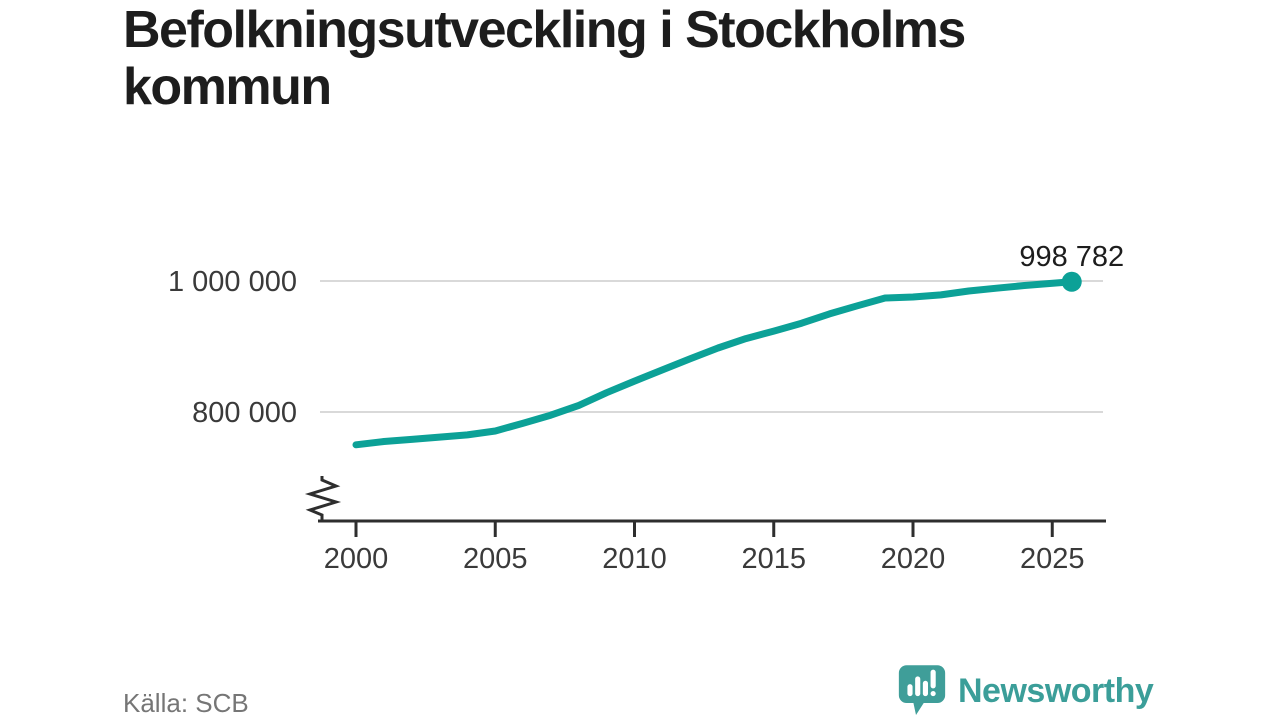 The width and height of the screenshot is (1280, 720). What do you see at coordinates (634, 559) in the screenshot?
I see `x-tick-label: 2010` at bounding box center [634, 559].